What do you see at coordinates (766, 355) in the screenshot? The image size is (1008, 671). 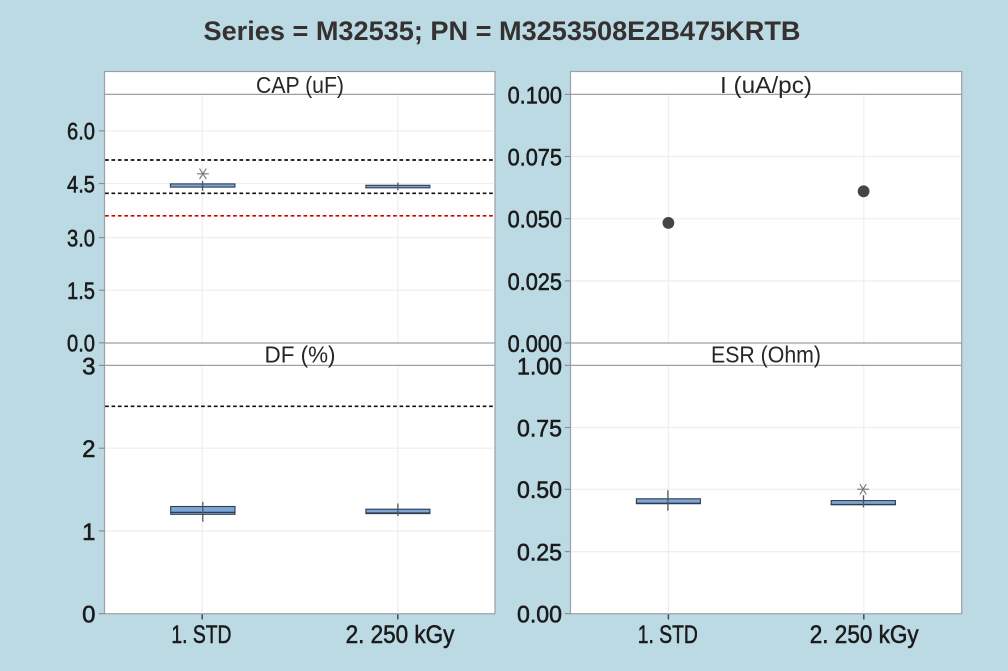 I see `svg-text: ESR (Ohm)` at bounding box center [766, 355].